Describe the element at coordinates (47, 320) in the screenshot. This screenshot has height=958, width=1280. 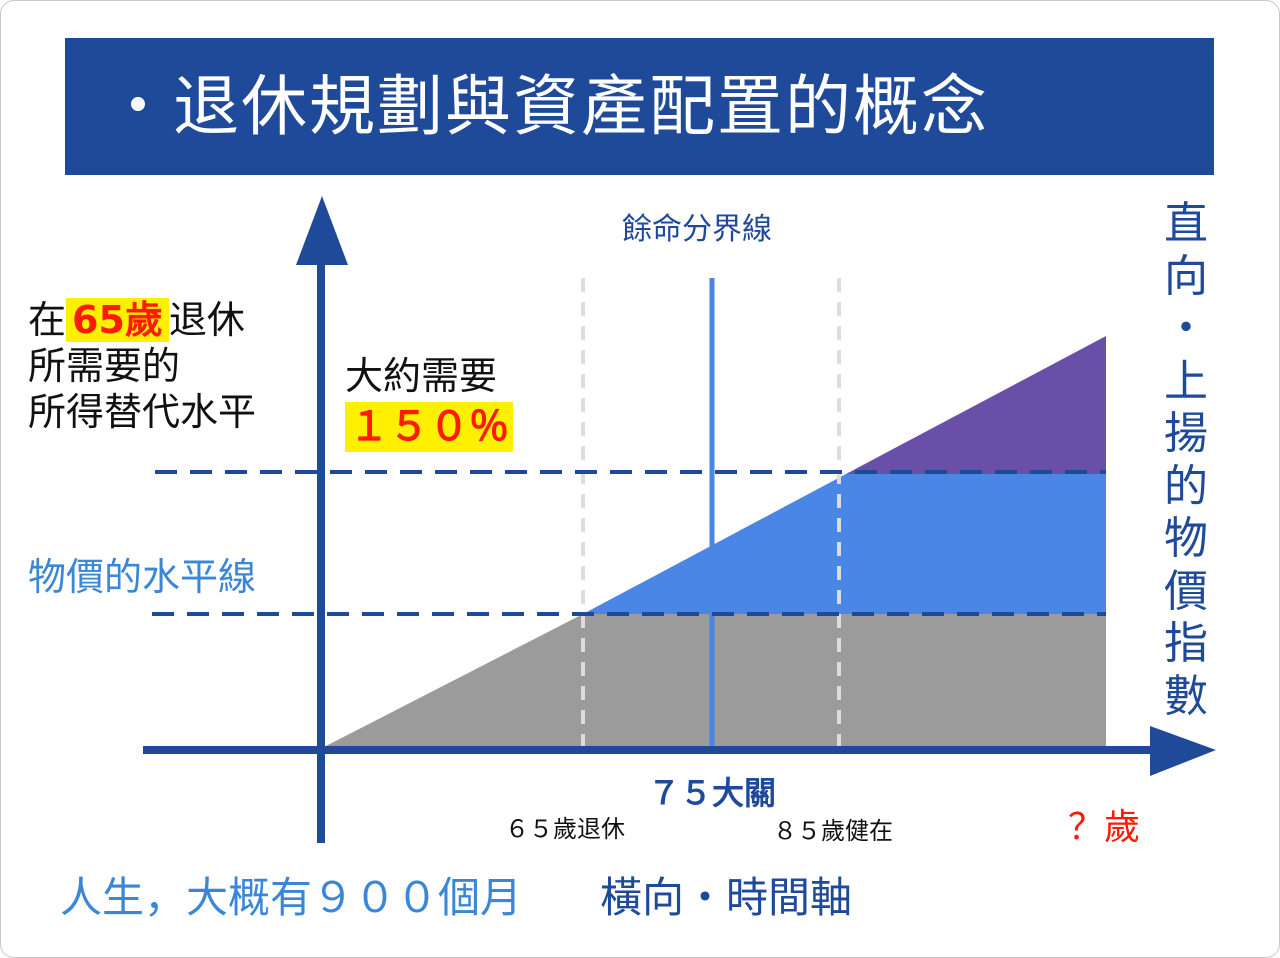
I see `line1-prefix: 在` at that location.